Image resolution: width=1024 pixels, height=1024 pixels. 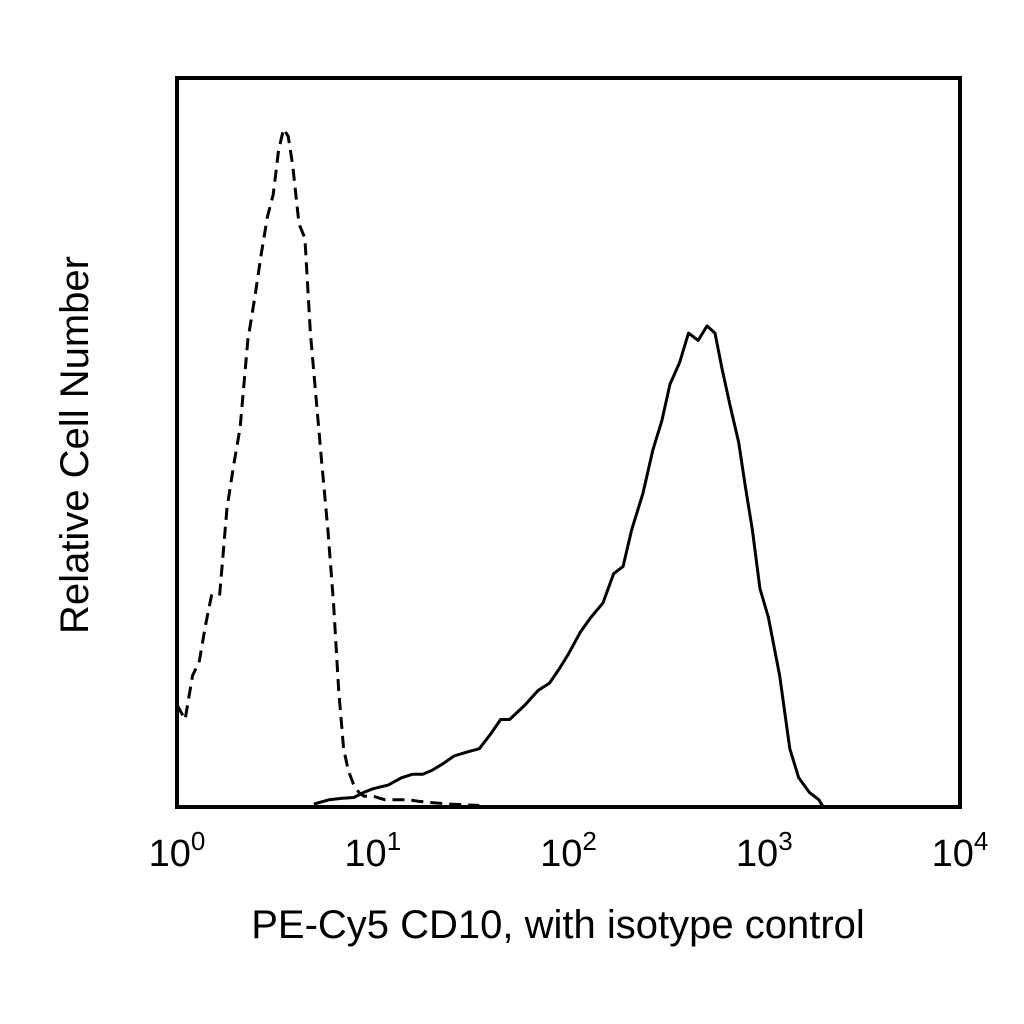 What do you see at coordinates (589, 841) in the screenshot?
I see `x-tick-exponent: 2` at bounding box center [589, 841].